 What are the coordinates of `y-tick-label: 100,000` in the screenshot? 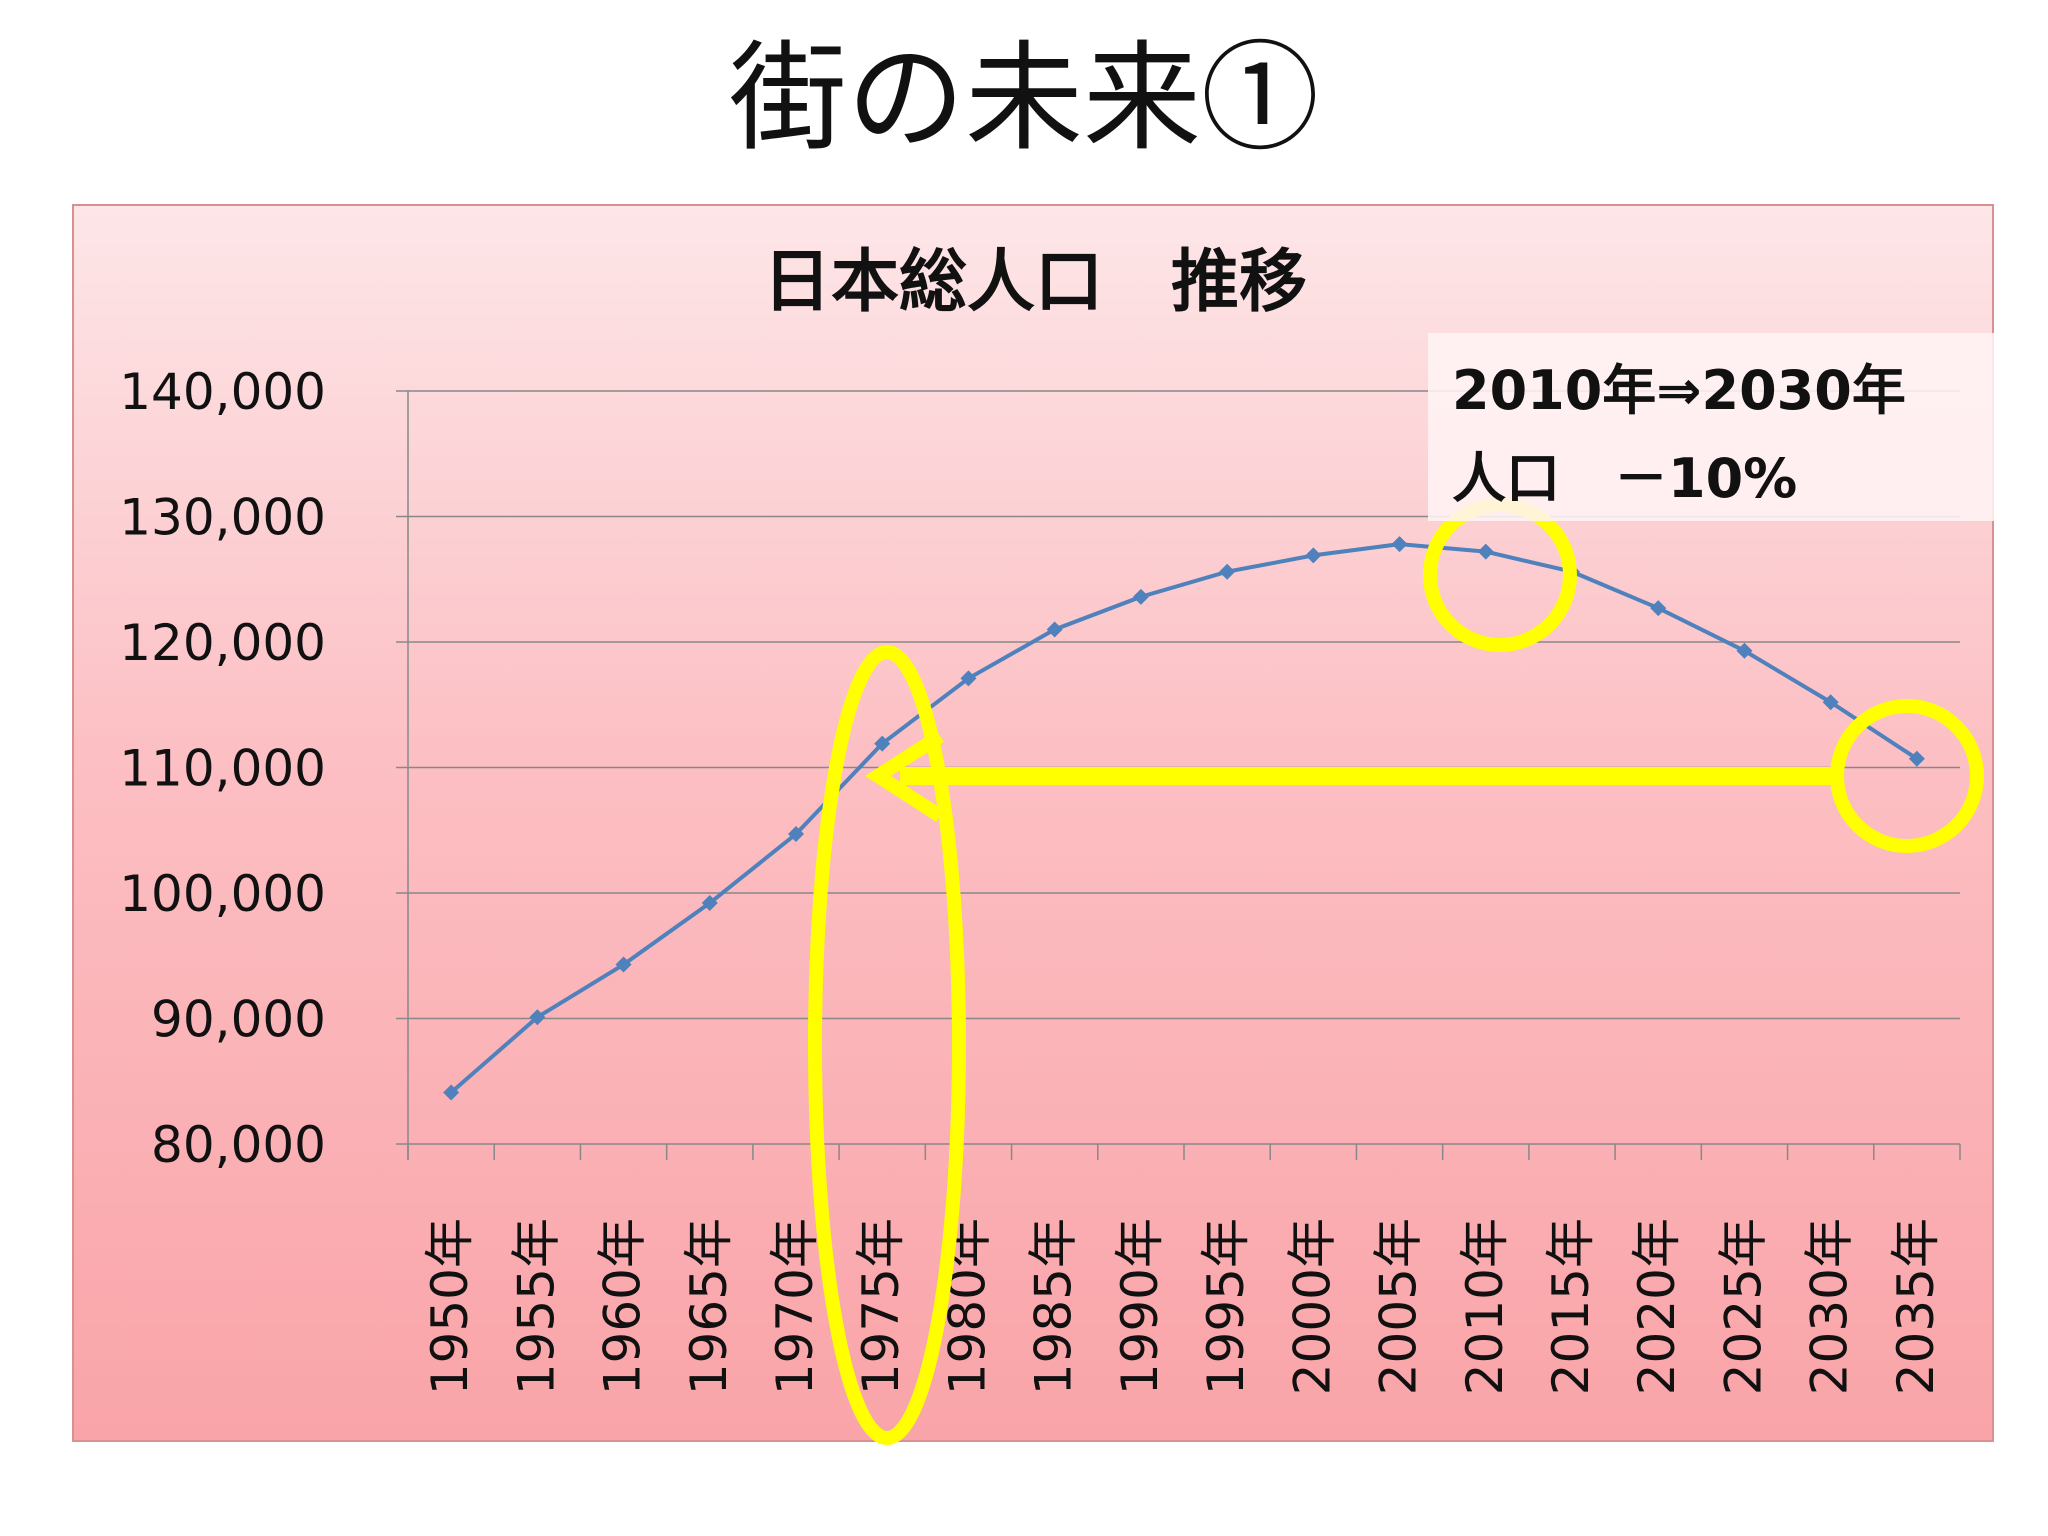 It's located at (222, 894).